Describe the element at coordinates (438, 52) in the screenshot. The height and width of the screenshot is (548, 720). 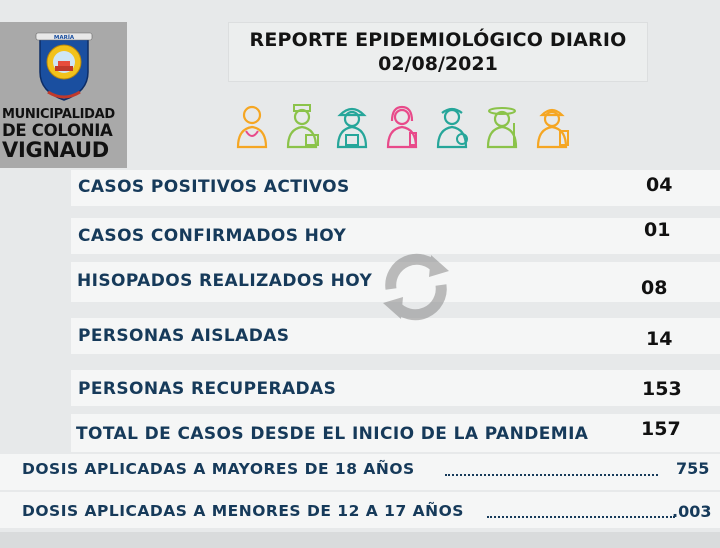
I see `report-title-box: REPORTE EPIDEMIOLÓGICO DIARIO 02/08/2021` at that location.